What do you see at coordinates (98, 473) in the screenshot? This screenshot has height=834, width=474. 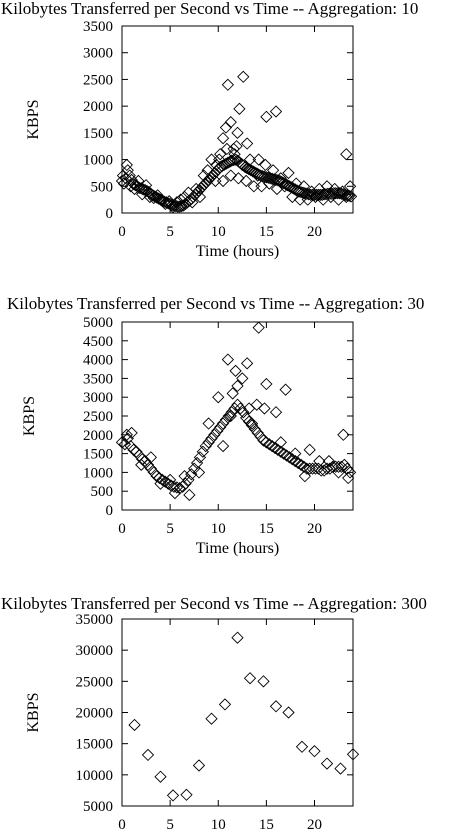 I see `y-tick-label: 1000` at bounding box center [98, 473].